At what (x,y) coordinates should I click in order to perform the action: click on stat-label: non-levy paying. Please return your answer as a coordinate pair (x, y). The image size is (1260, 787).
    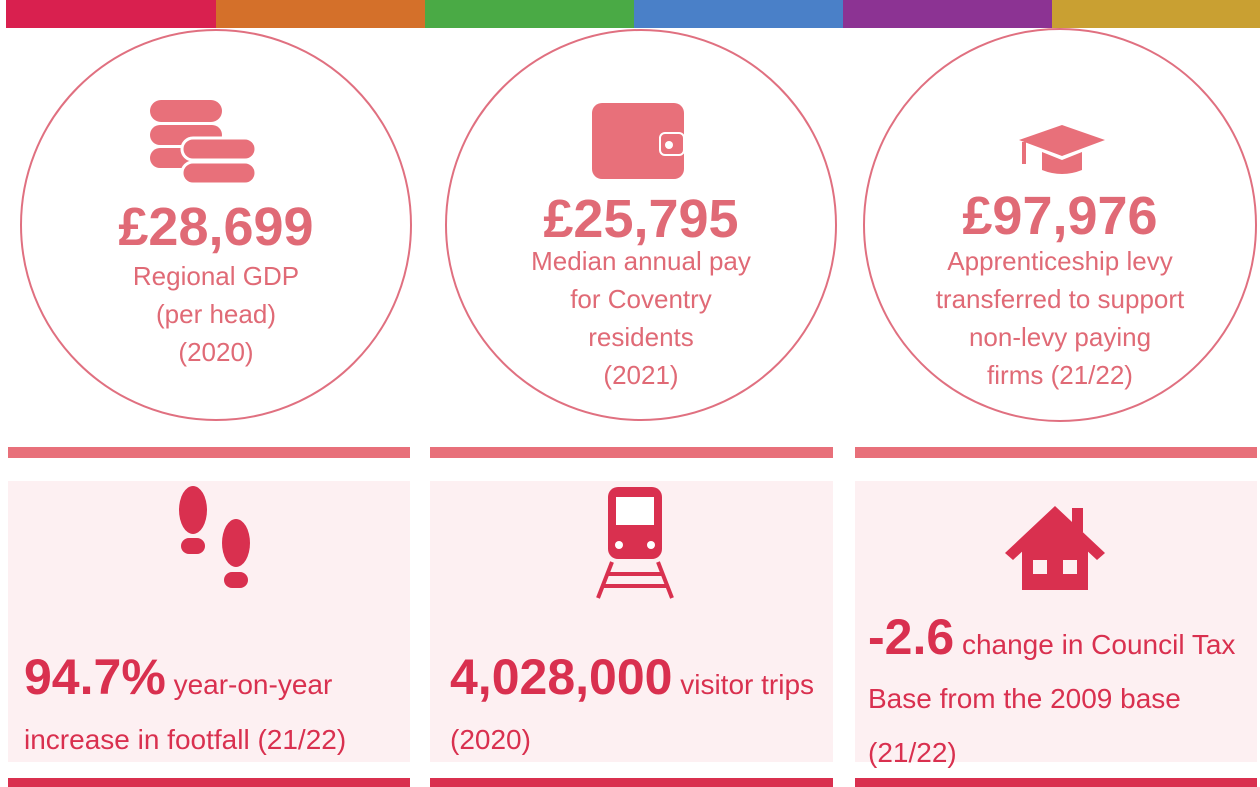
    Looking at the image, I should click on (1060, 337).